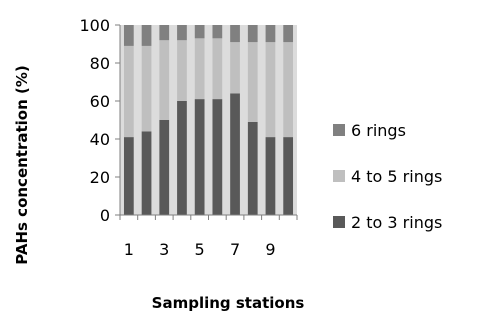  Describe the element at coordinates (270, 249) in the screenshot. I see `x-tick-label: 9` at that location.